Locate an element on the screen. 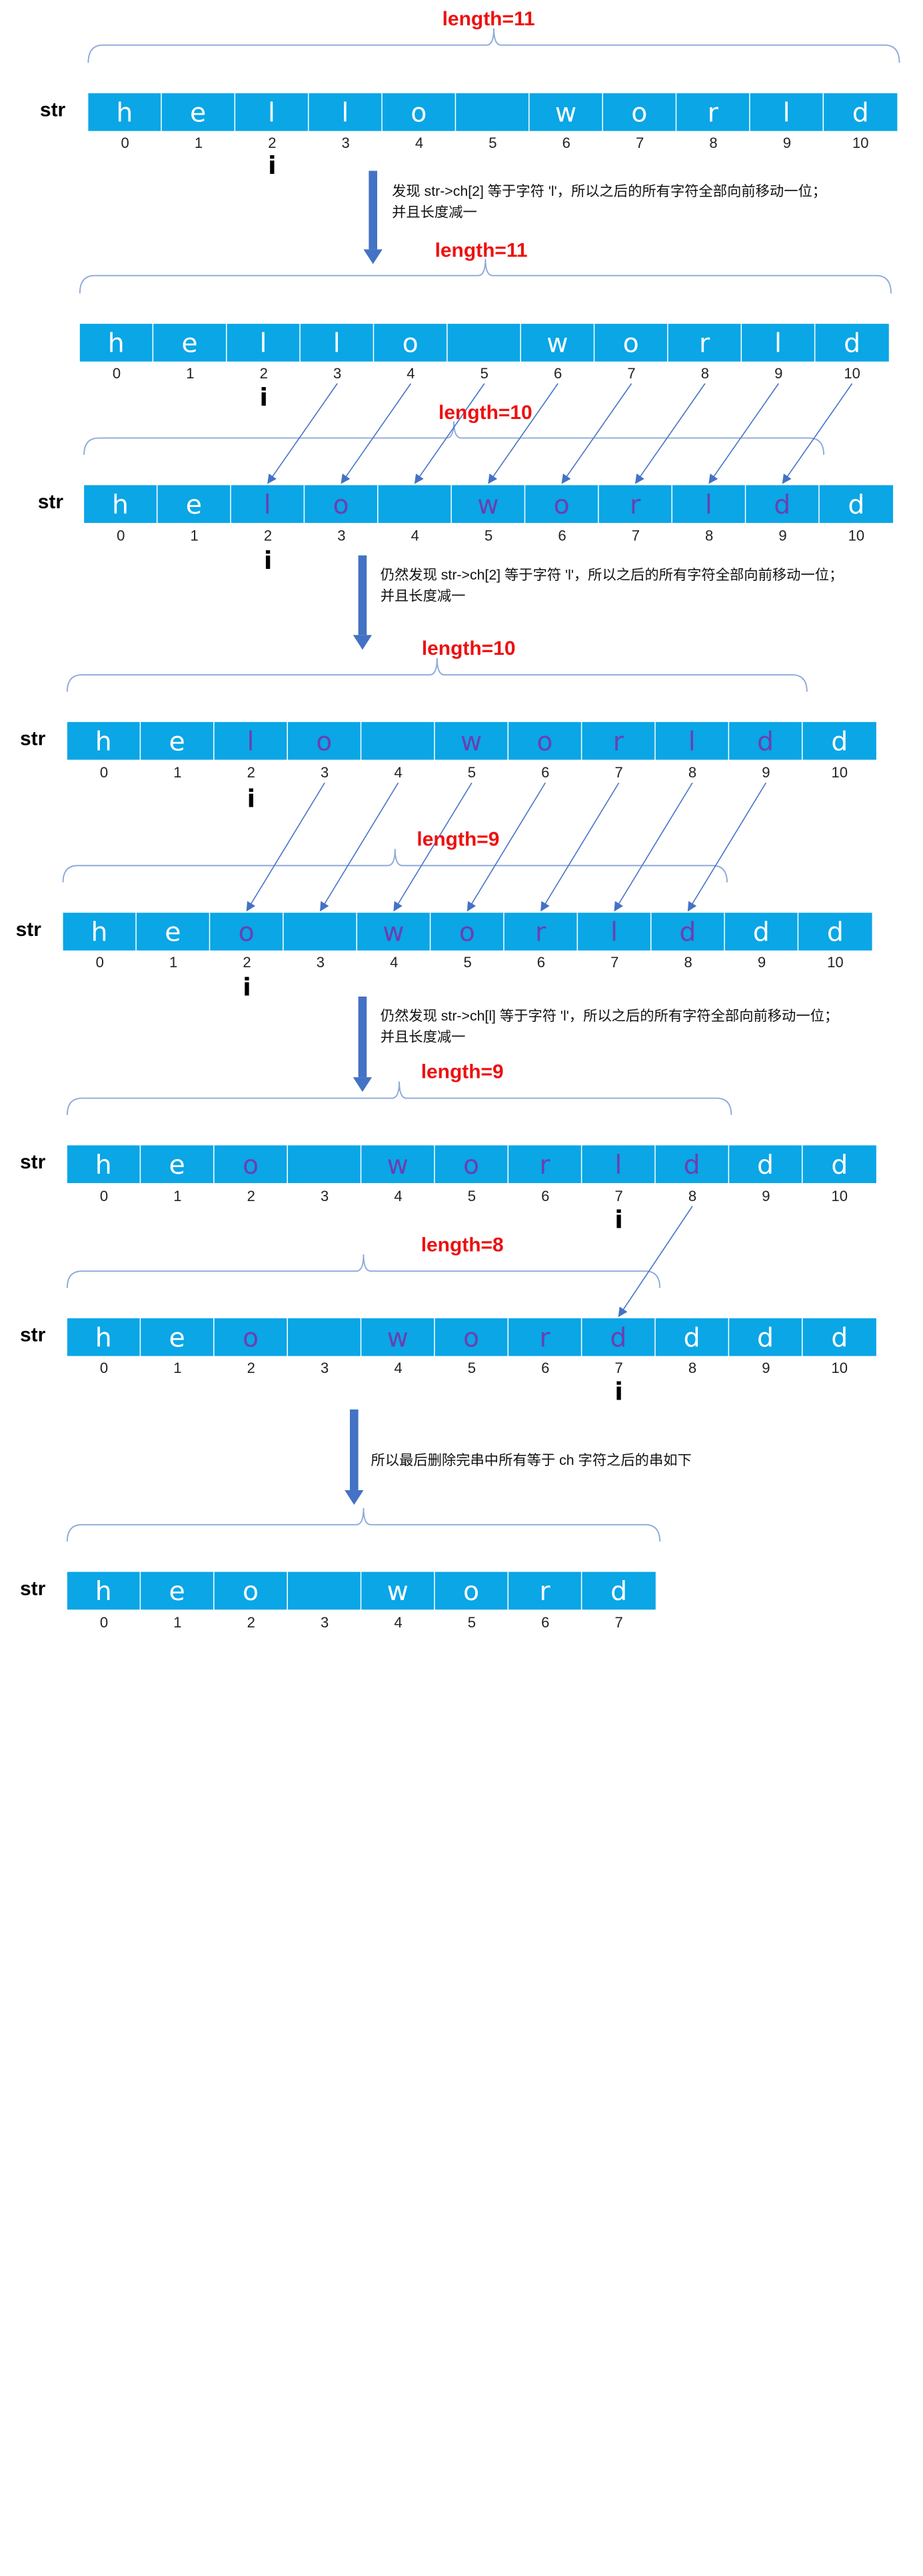  length-label: length=11 is located at coordinates (481, 251).